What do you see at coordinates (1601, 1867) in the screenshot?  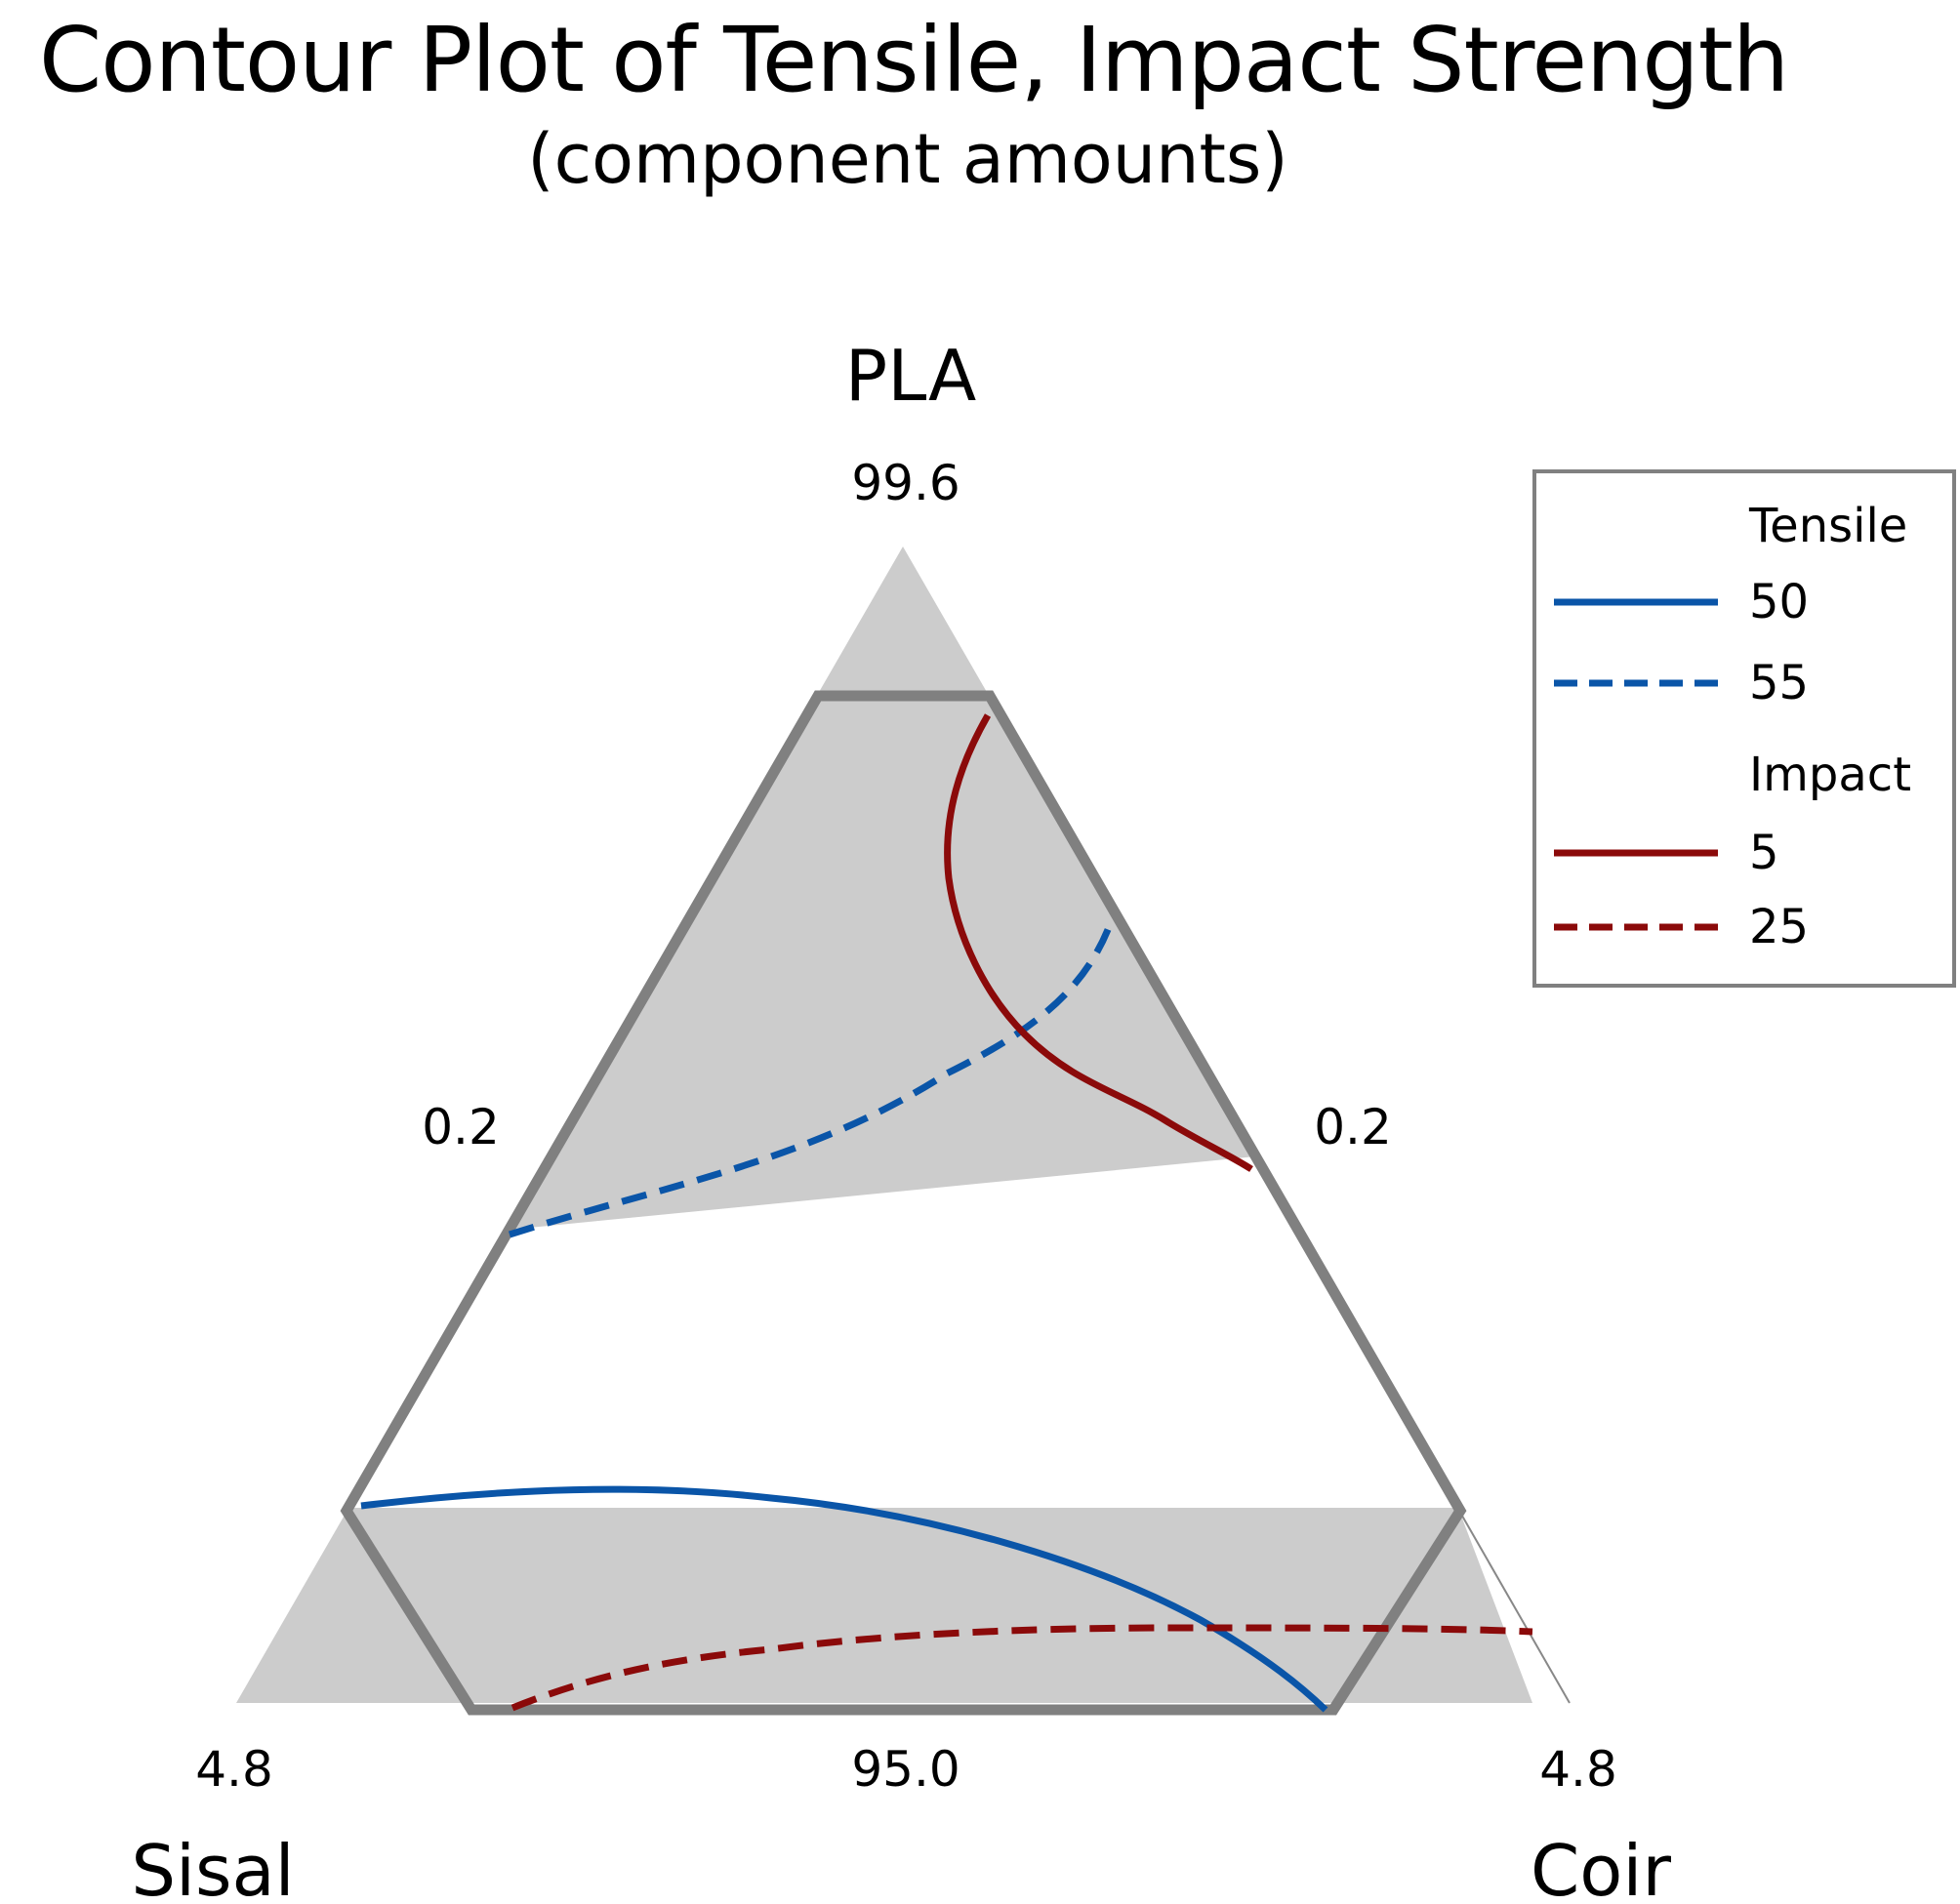 I see `vertex-name-coir: Coir` at bounding box center [1601, 1867].